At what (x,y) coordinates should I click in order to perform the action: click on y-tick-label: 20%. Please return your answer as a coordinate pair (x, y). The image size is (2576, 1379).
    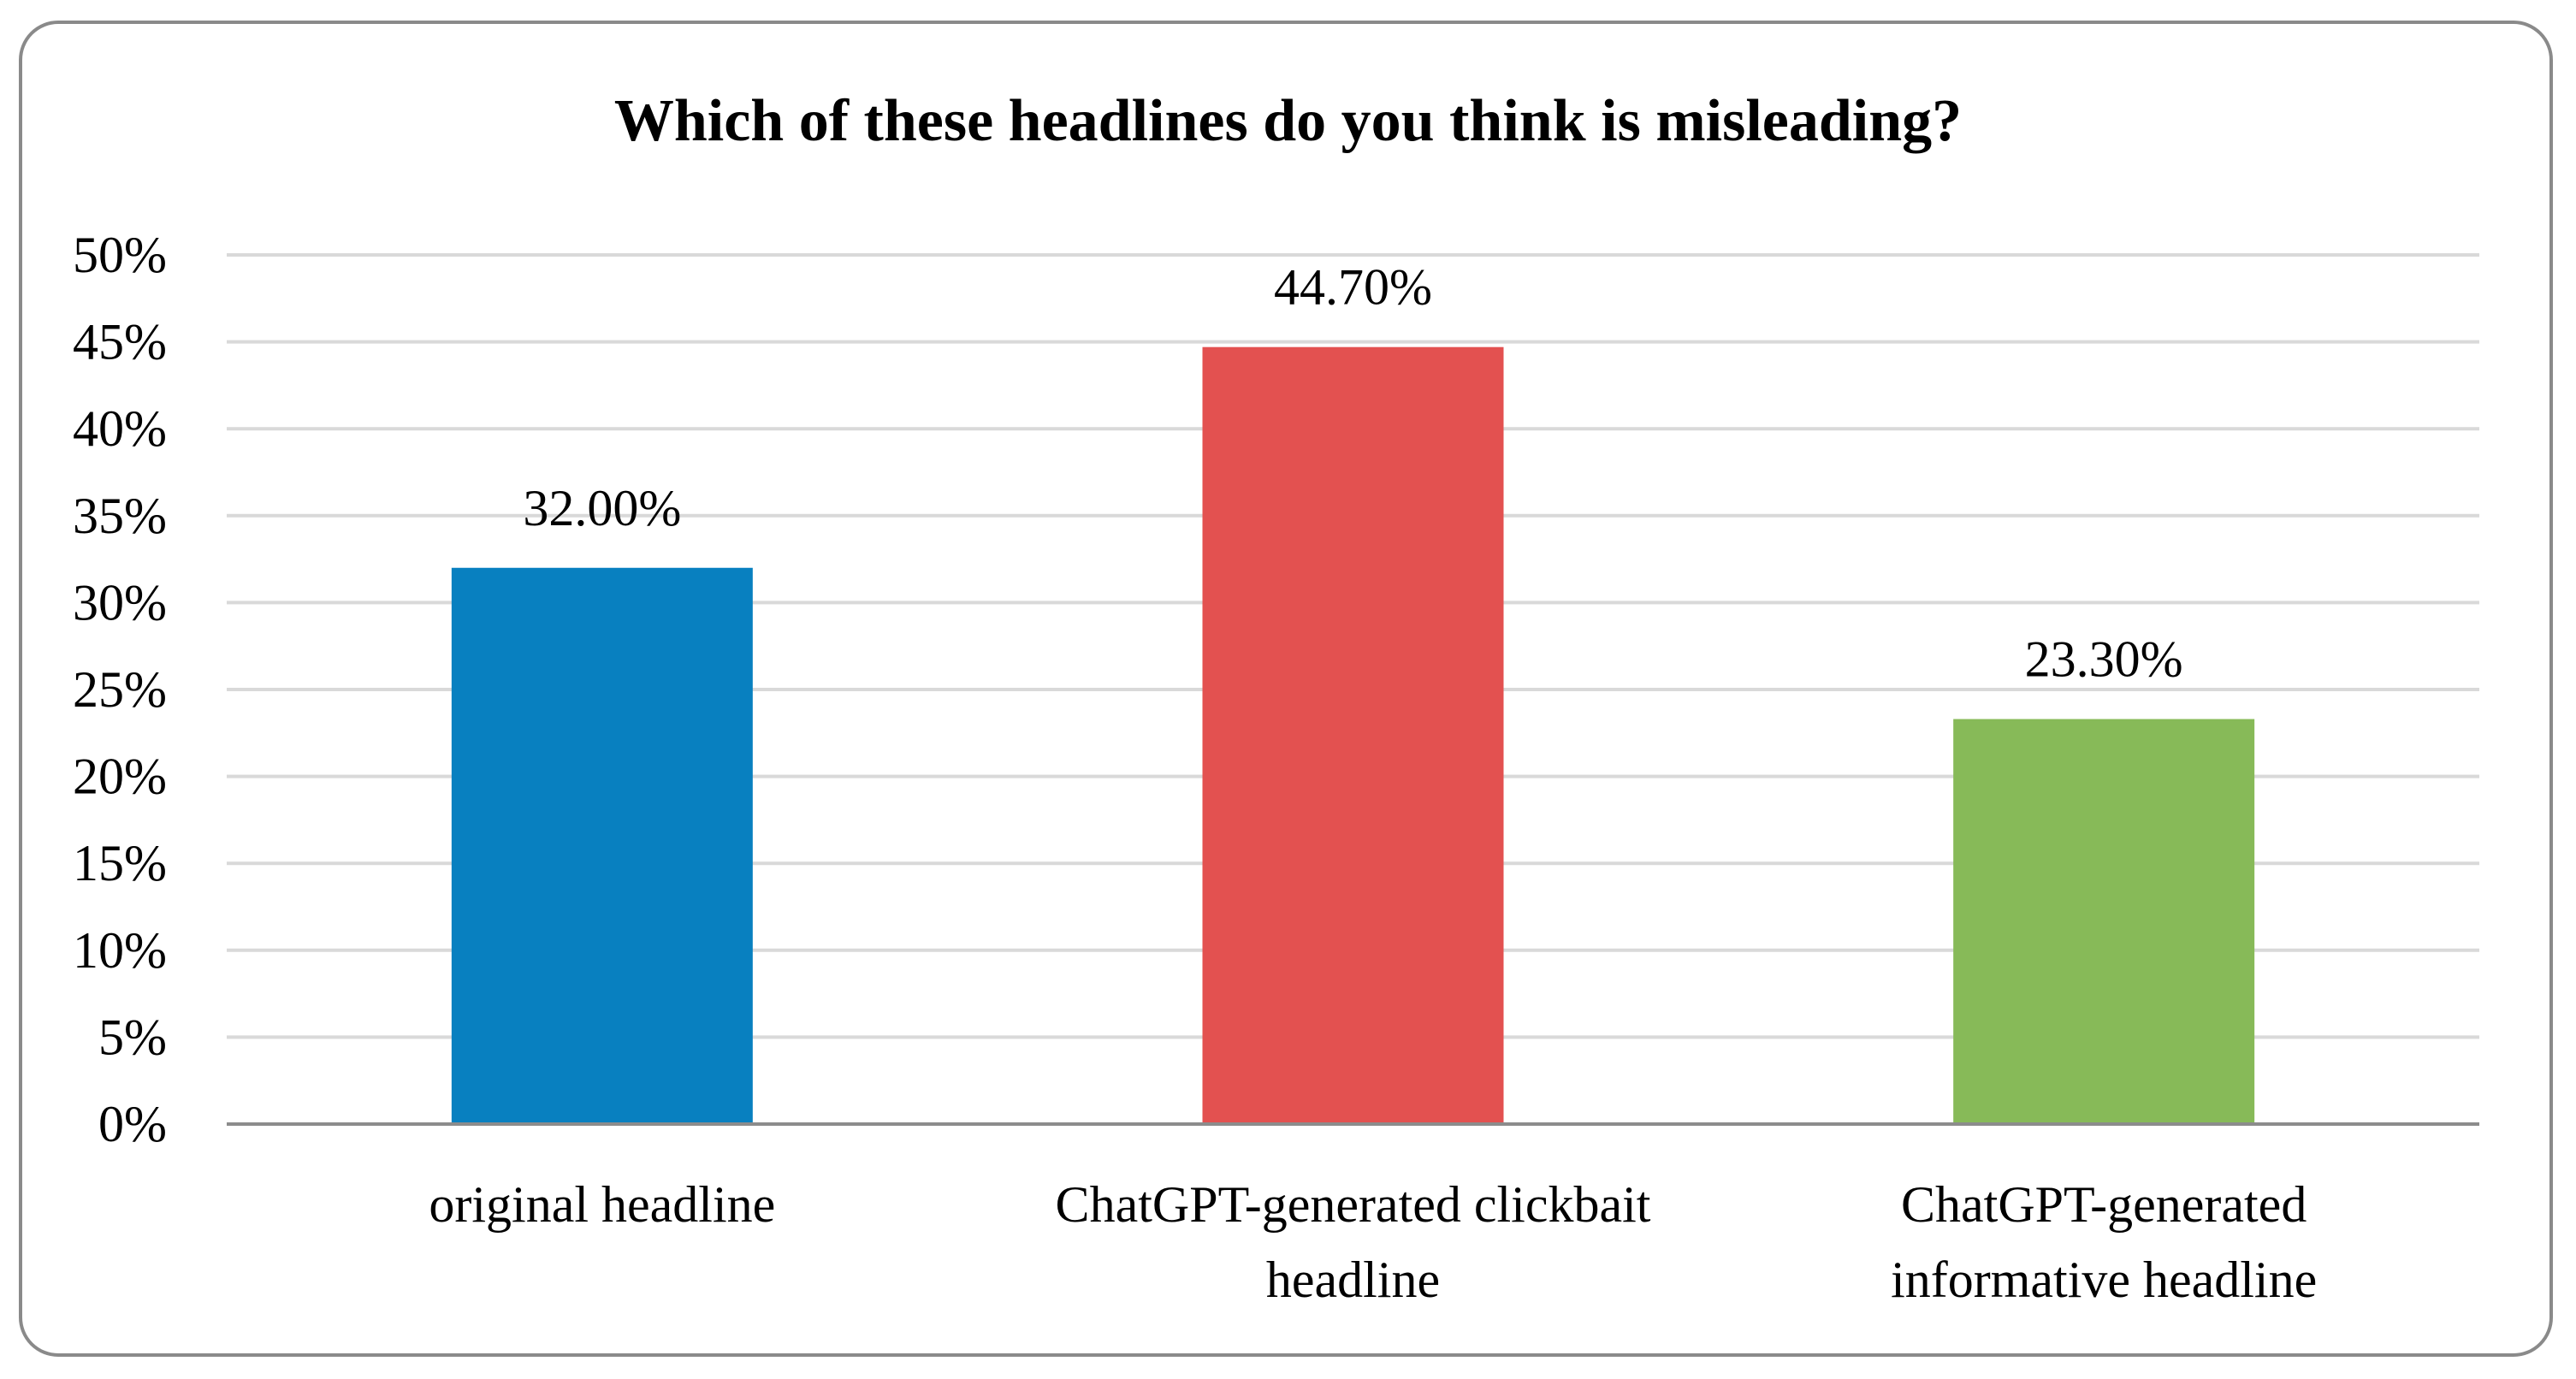
    Looking at the image, I should click on (120, 777).